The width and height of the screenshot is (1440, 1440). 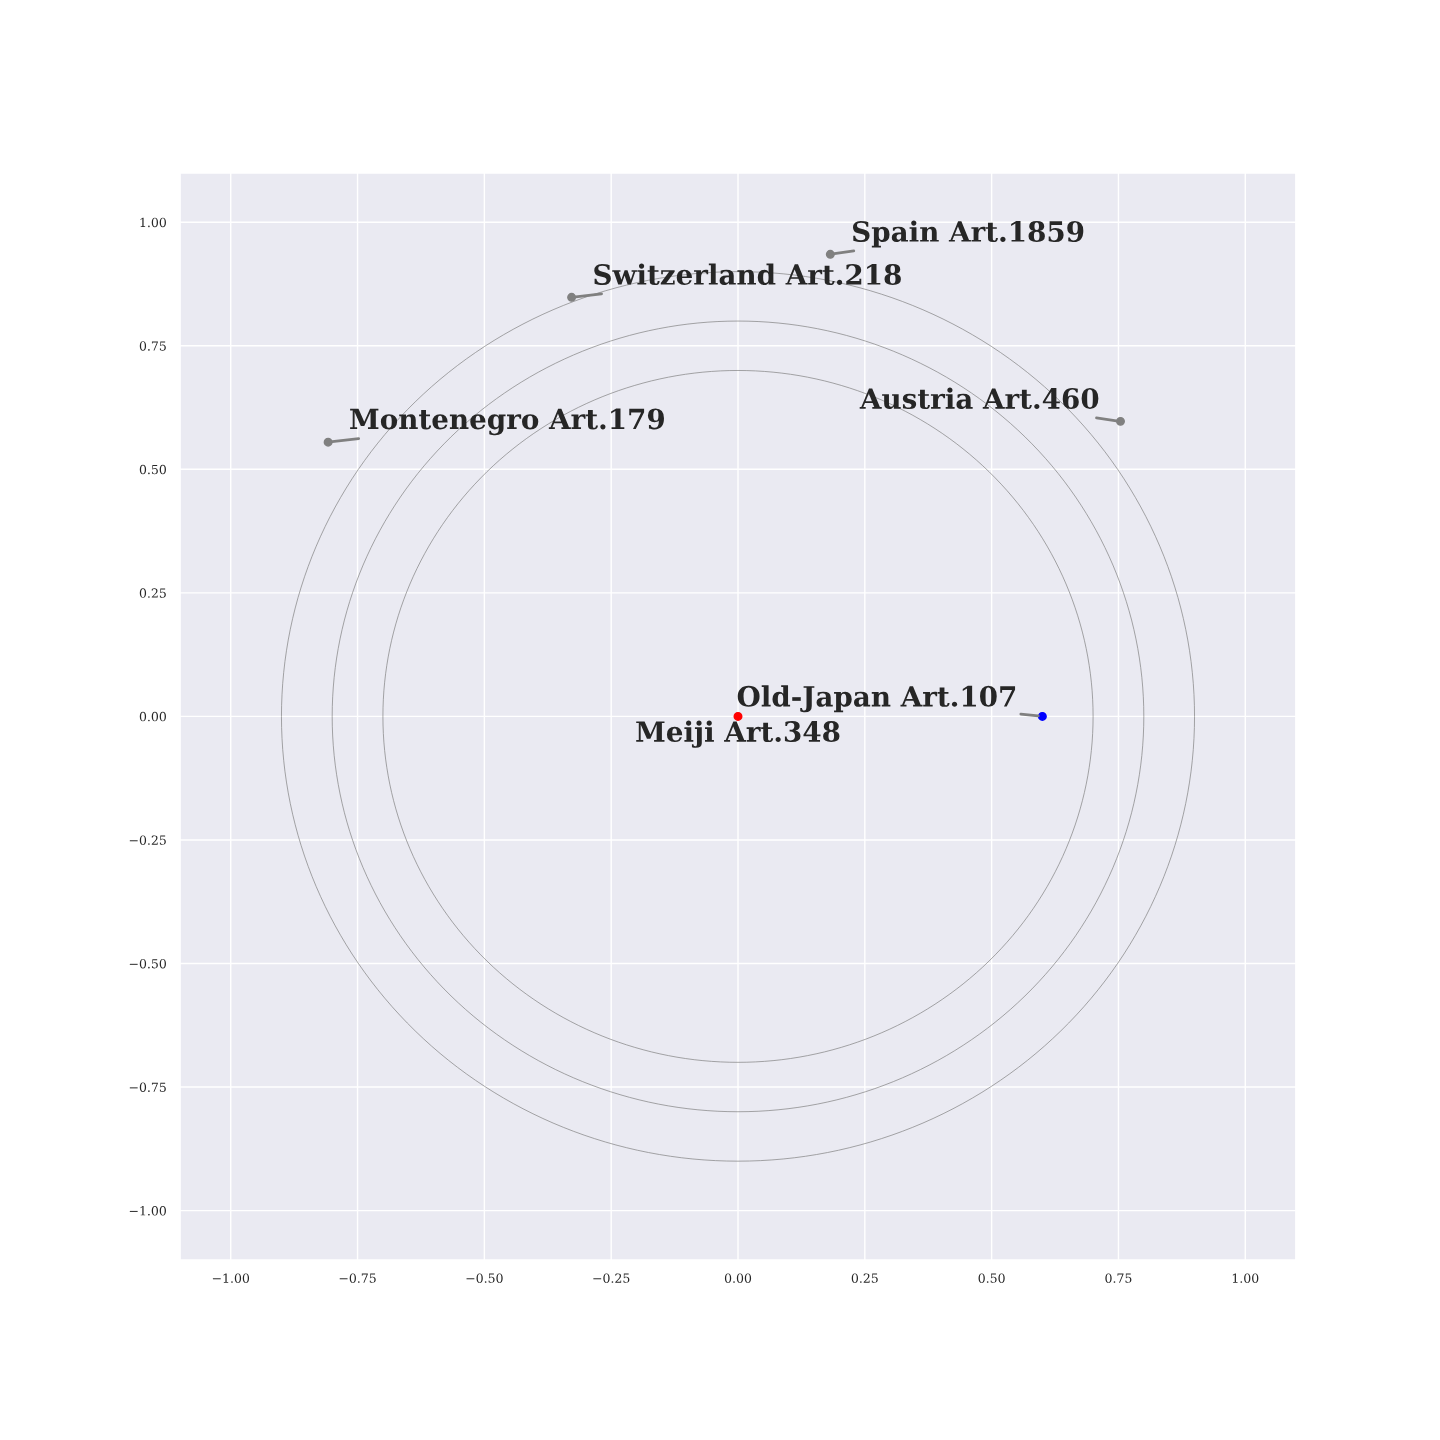 What do you see at coordinates (747, 274) in the screenshot?
I see `annotation: Switzerland Art.218` at bounding box center [747, 274].